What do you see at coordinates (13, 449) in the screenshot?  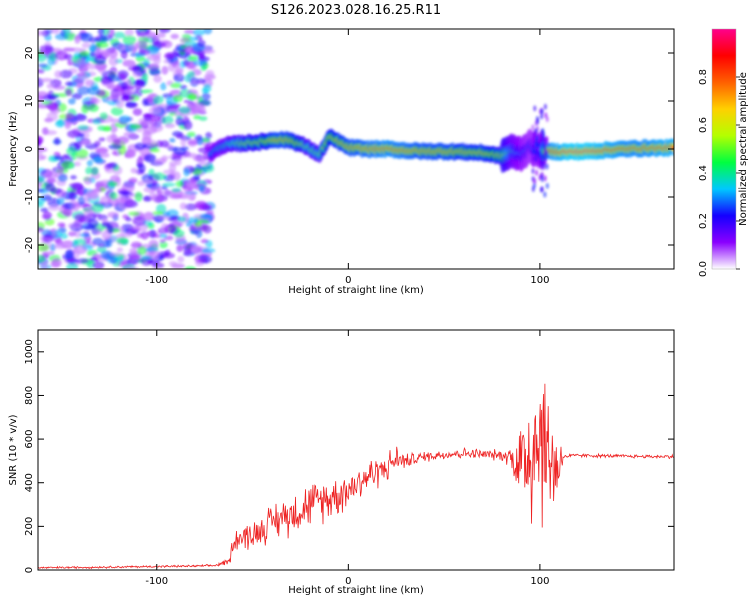 I see `snr-y-label: SNR (10 * v/v)` at bounding box center [13, 449].